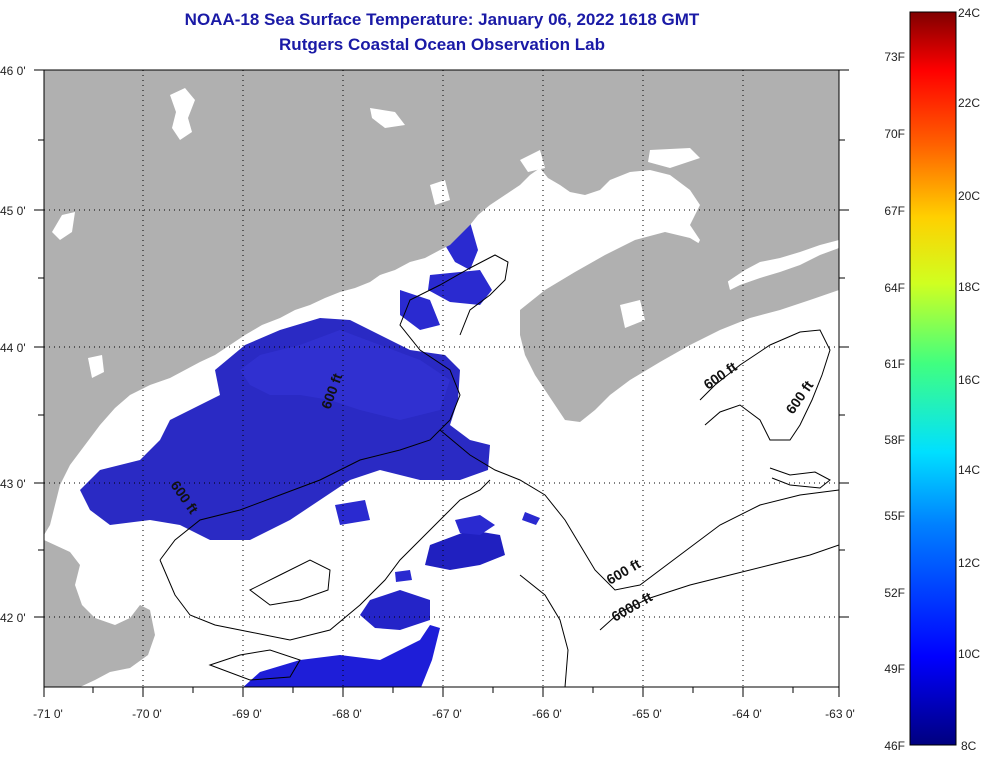 This screenshot has width=984, height=761. I want to click on lon-label: -66 0', so click(547, 714).